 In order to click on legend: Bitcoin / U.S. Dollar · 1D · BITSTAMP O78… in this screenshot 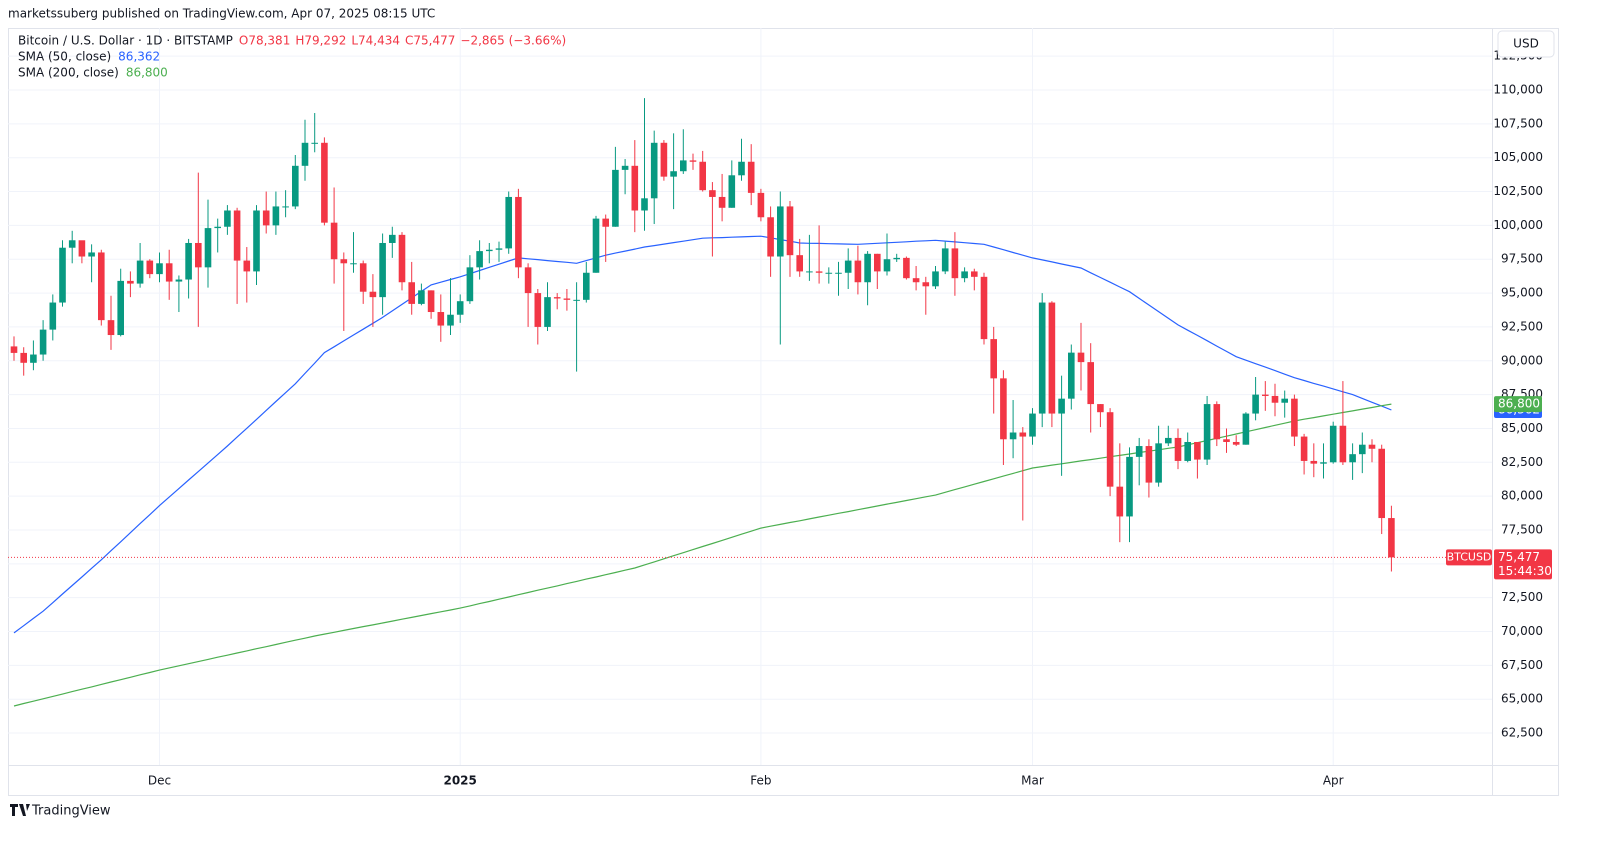, I will do `click(292, 57)`.